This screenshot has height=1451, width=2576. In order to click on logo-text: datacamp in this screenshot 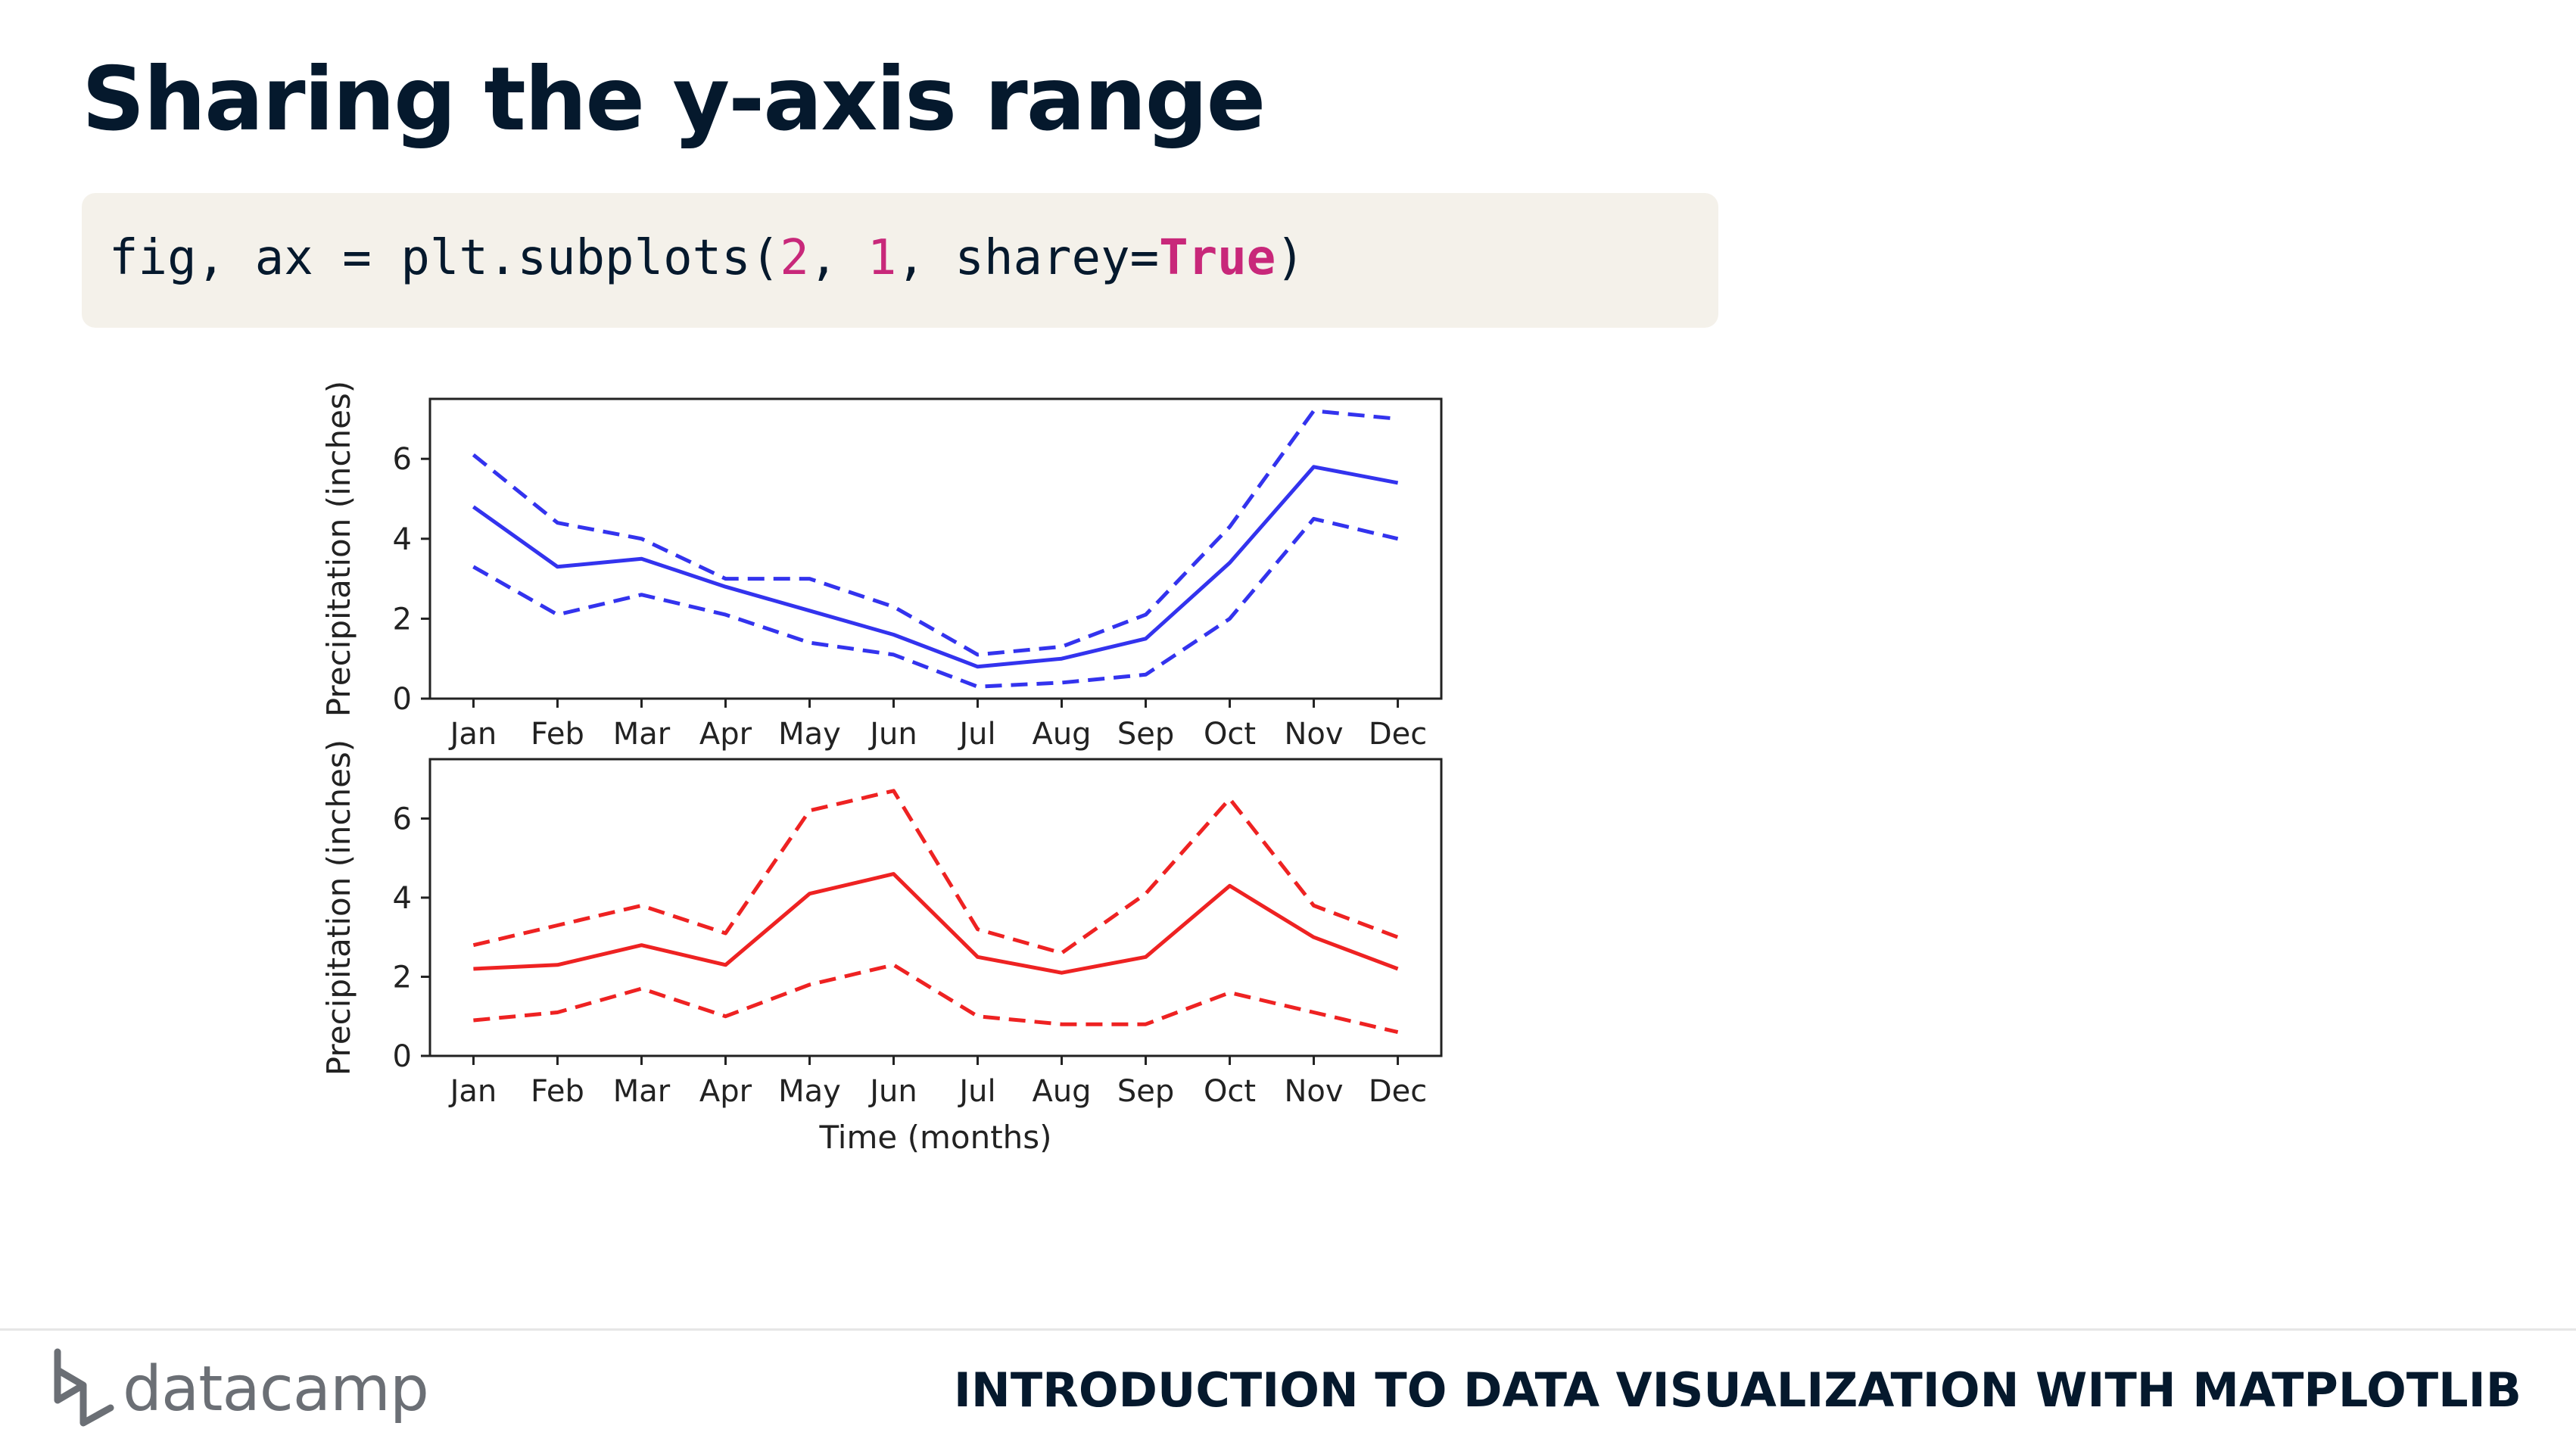, I will do `click(276, 1389)`.